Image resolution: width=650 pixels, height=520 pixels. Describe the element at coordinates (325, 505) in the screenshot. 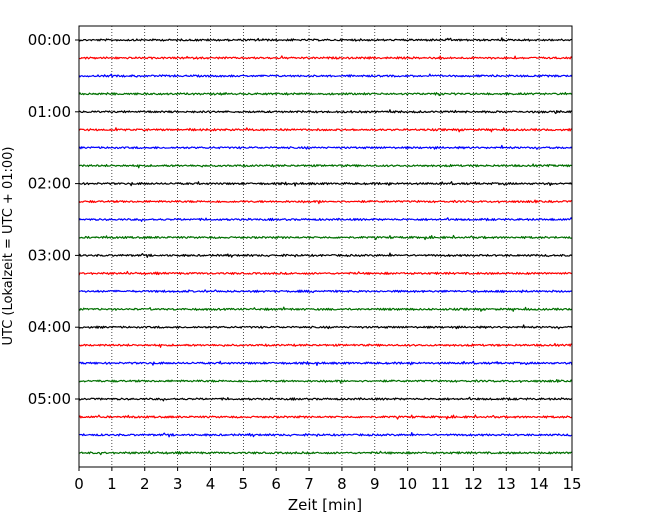

I see `x-axis-label: Zeit [min]` at that location.